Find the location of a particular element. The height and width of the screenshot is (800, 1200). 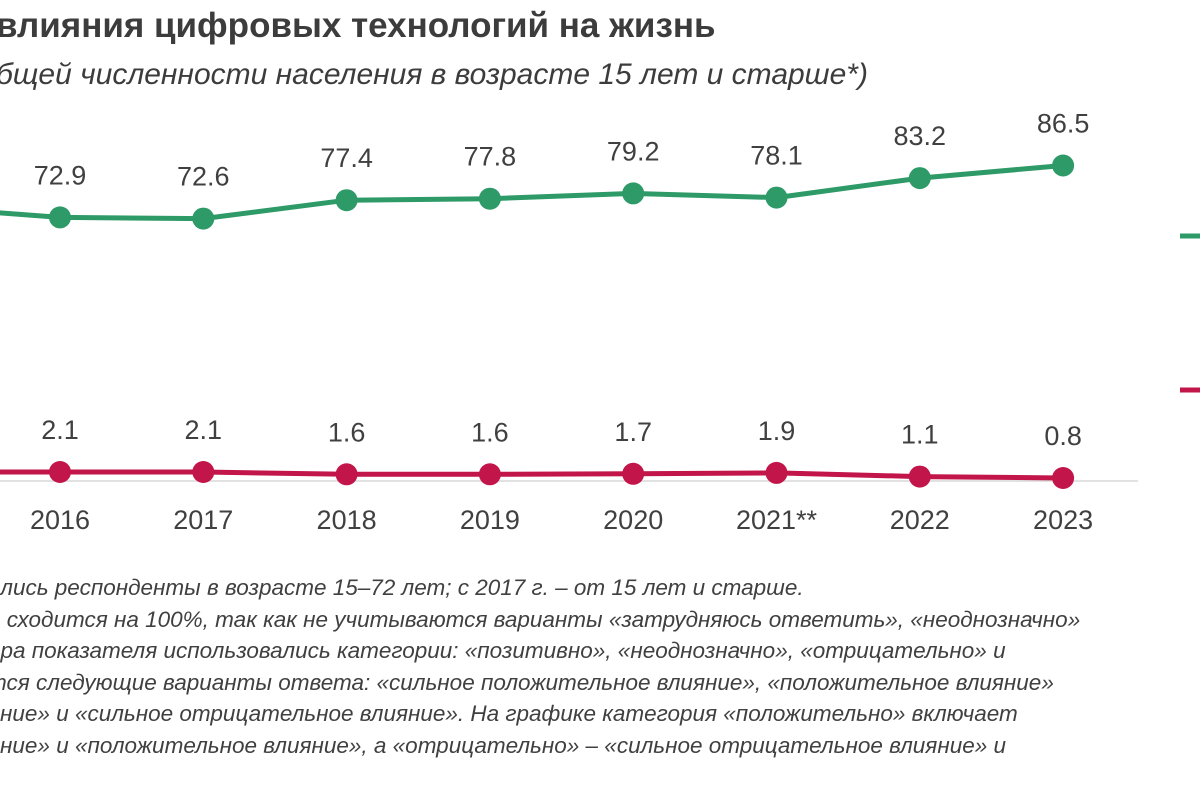

data-label-negative: 1.7 is located at coordinates (633, 432).